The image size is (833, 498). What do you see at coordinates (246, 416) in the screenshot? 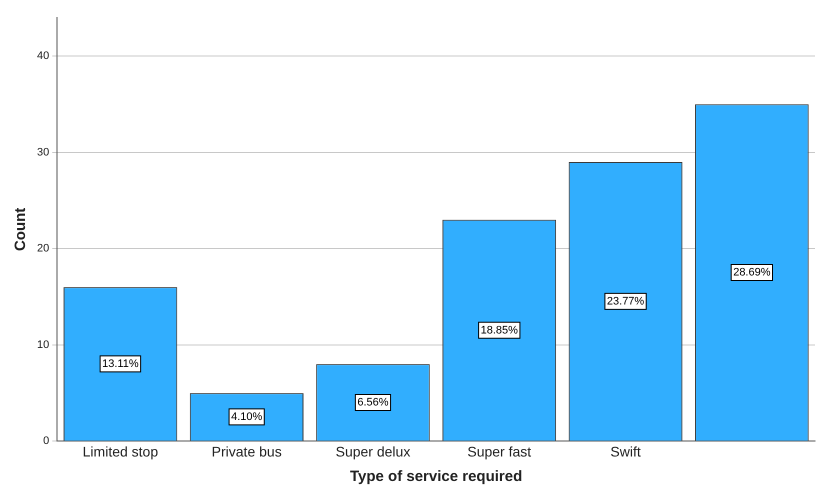
I see `annotation: 4.10%` at bounding box center [246, 416].